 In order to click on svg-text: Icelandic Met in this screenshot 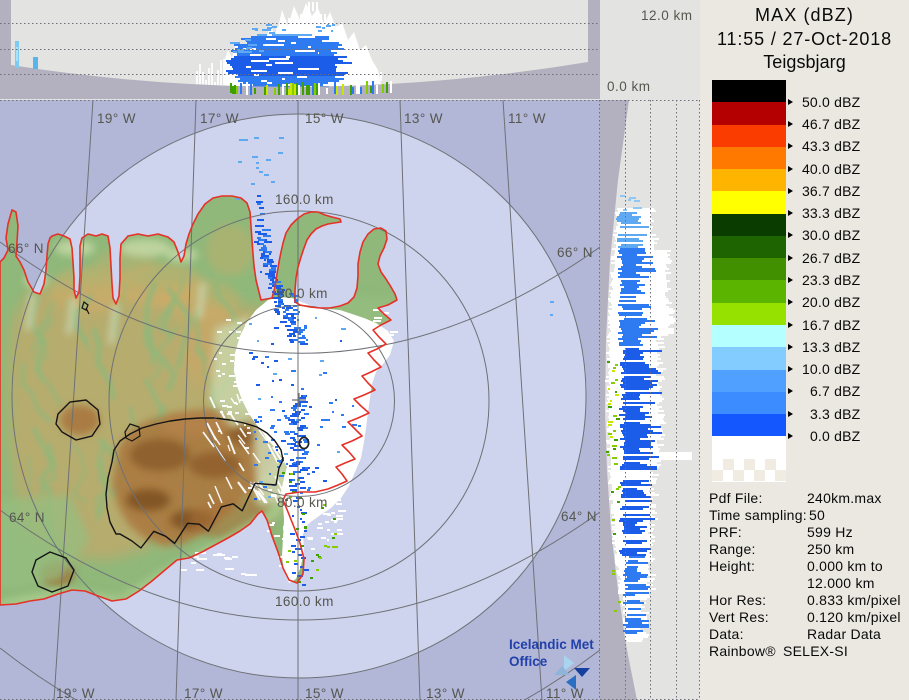, I will do `click(551, 644)`.